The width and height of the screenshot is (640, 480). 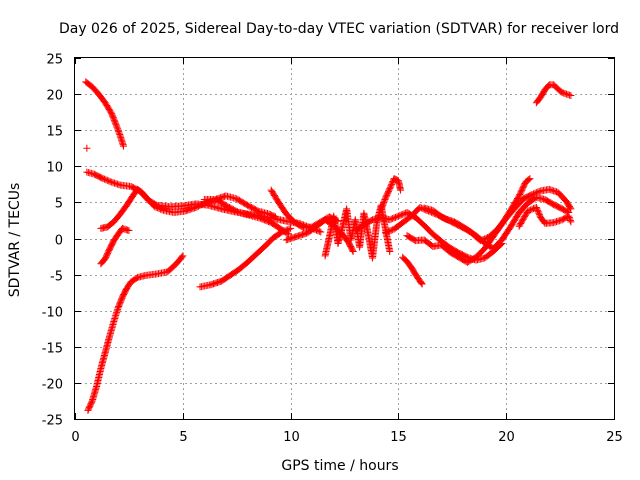 I want to click on y-tick-label: -5, so click(x=56, y=277).